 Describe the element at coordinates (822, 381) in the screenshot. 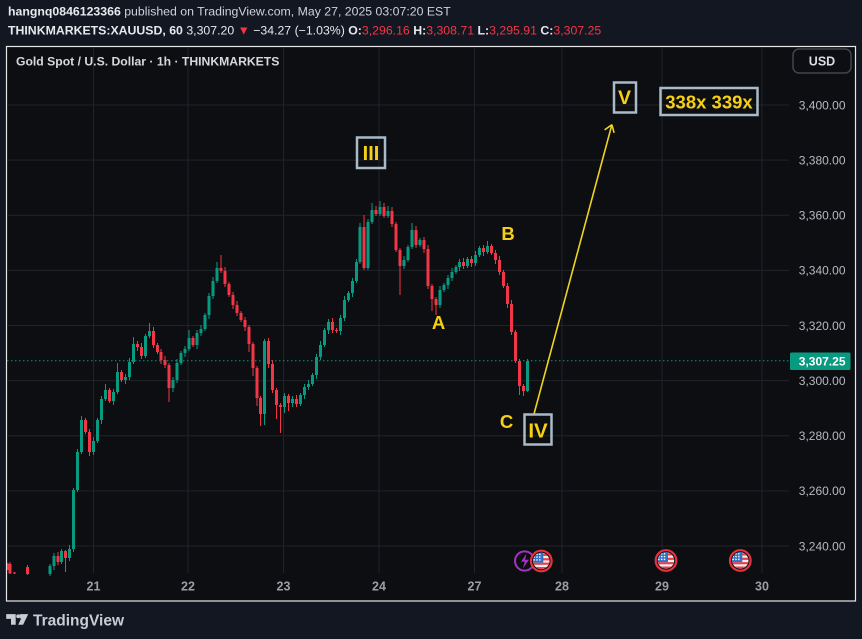

I see `svg-text: 3,300.00` at that location.